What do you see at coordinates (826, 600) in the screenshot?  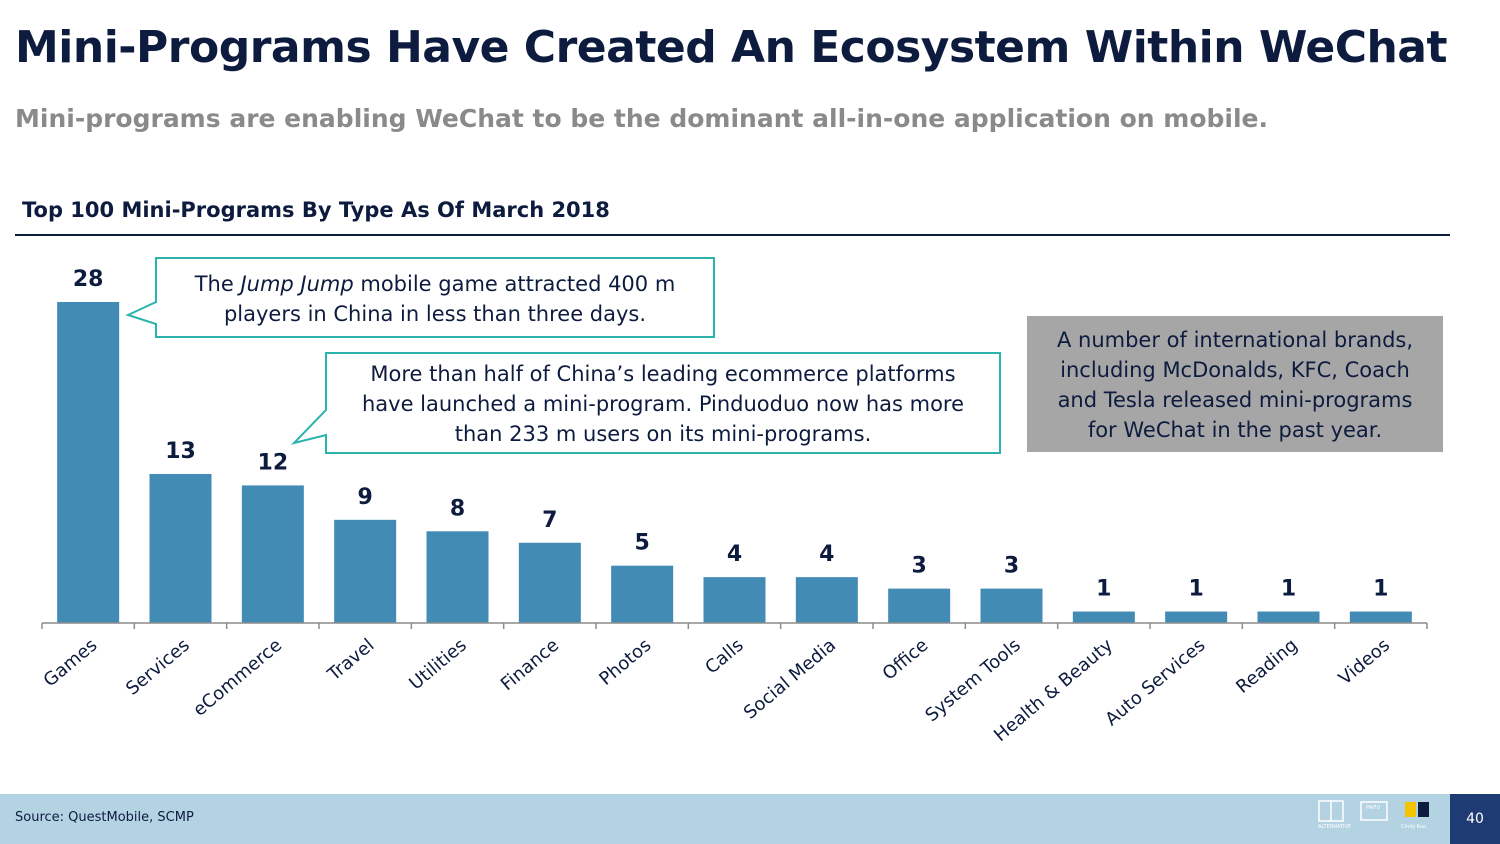 I see `bar-social-media` at bounding box center [826, 600].